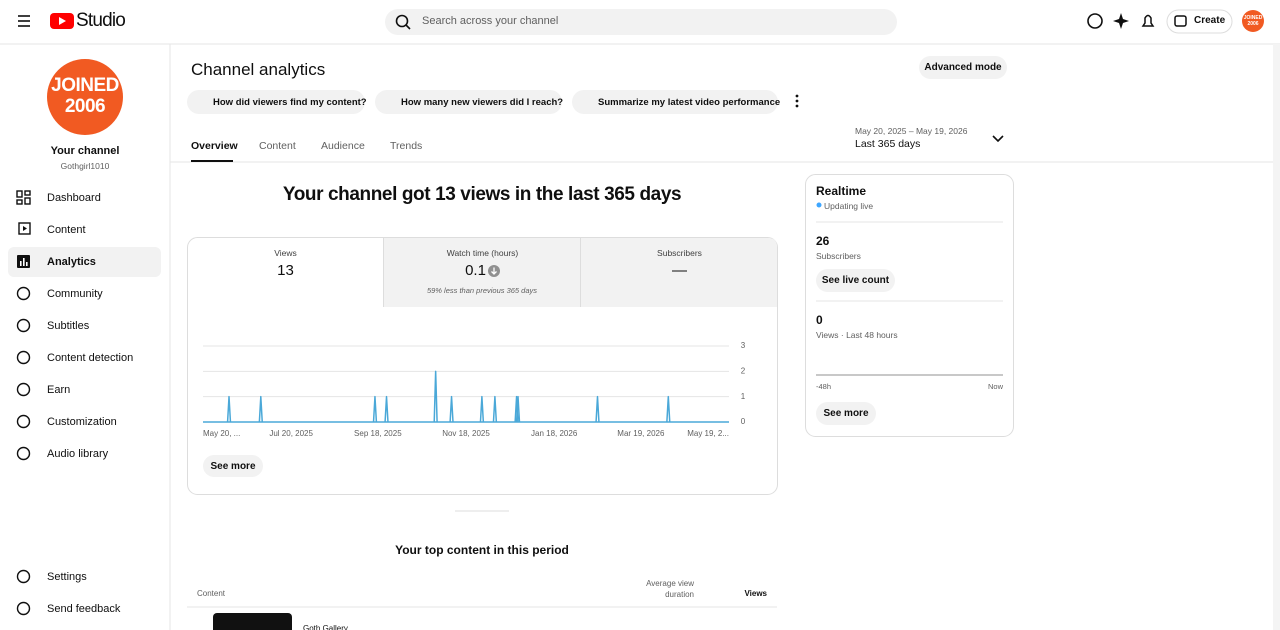 The image size is (1280, 630). Describe the element at coordinates (85, 85) in the screenshot. I see `avatar-text: JOINED` at that location.